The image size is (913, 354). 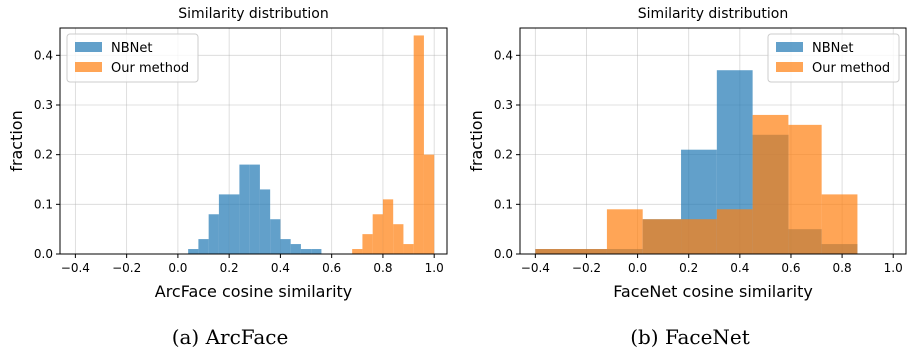 What do you see at coordinates (230, 337) in the screenshot?
I see `figure-caption: (a) ArcFace` at bounding box center [230, 337].